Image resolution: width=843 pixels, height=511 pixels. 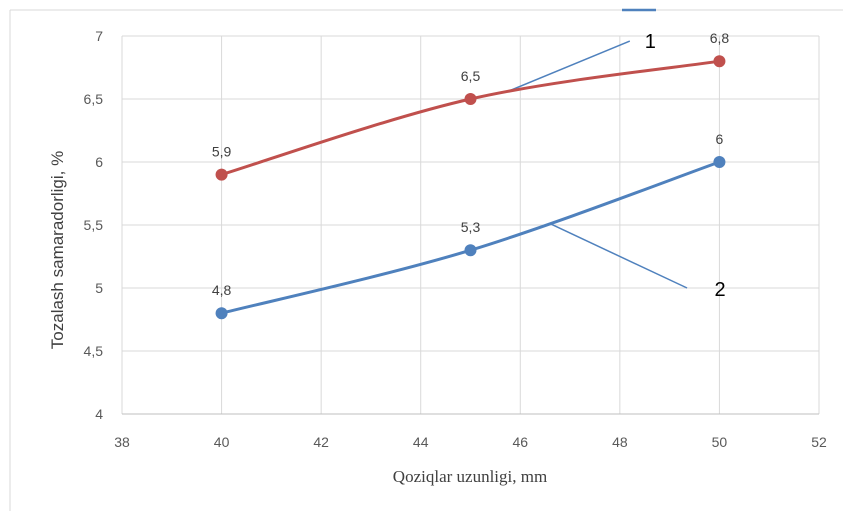 What do you see at coordinates (321, 442) in the screenshot?
I see `x-tick-label: 42` at bounding box center [321, 442].